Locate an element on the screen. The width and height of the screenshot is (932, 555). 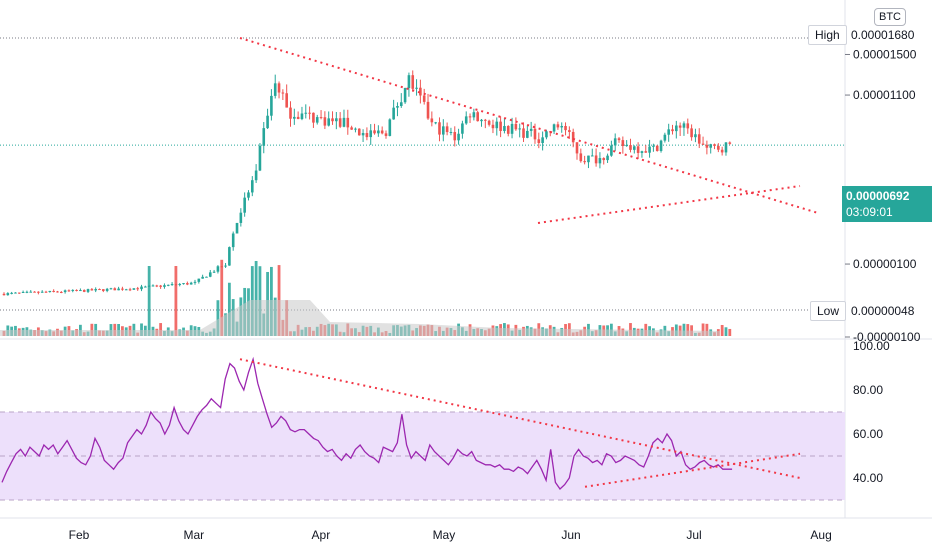
rsi-tick-label: 100.00 is located at coordinates (871, 346).